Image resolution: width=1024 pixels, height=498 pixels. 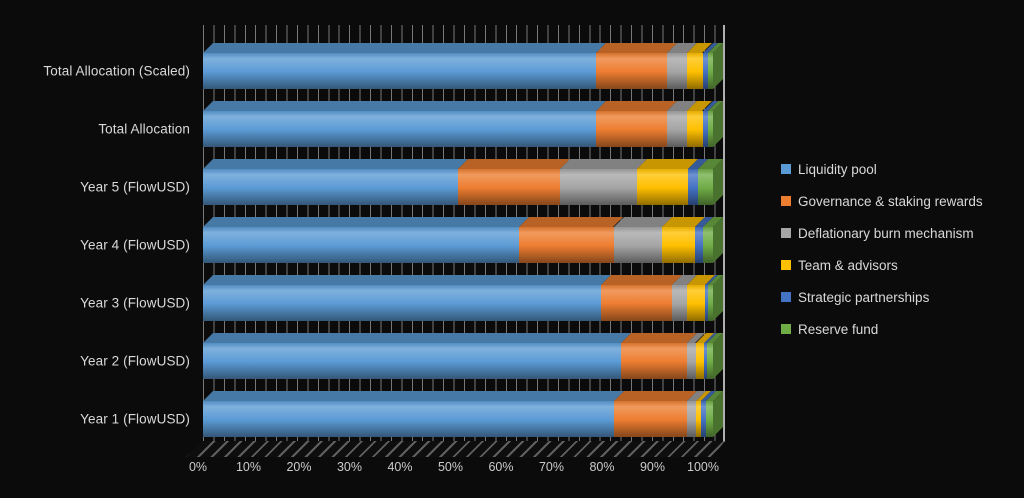 What do you see at coordinates (299, 467) in the screenshot?
I see `x-tick-20: 20%` at bounding box center [299, 467].